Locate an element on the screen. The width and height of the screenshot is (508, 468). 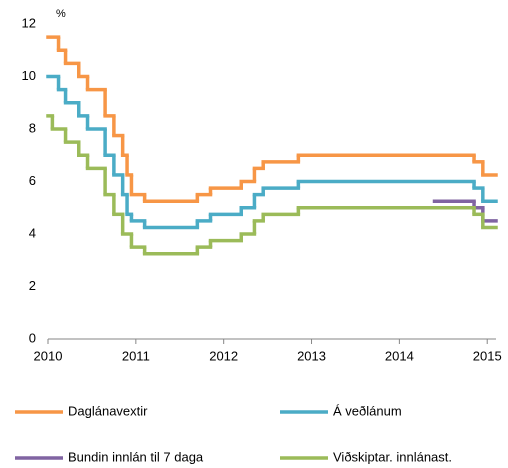
y-tick-label: 2 is located at coordinates (32, 285).